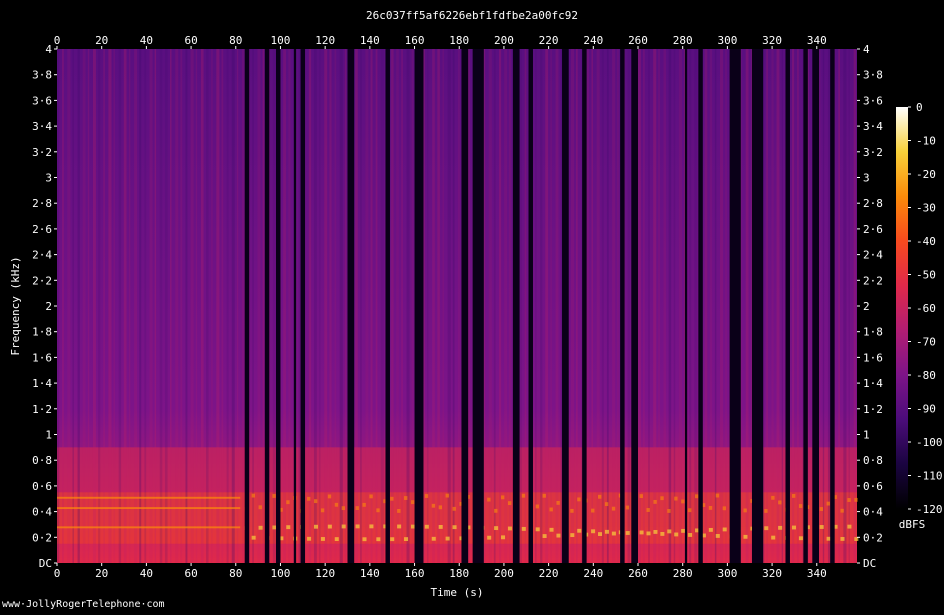  I want to click on colorbar-tick-label: -40, so click(926, 241).